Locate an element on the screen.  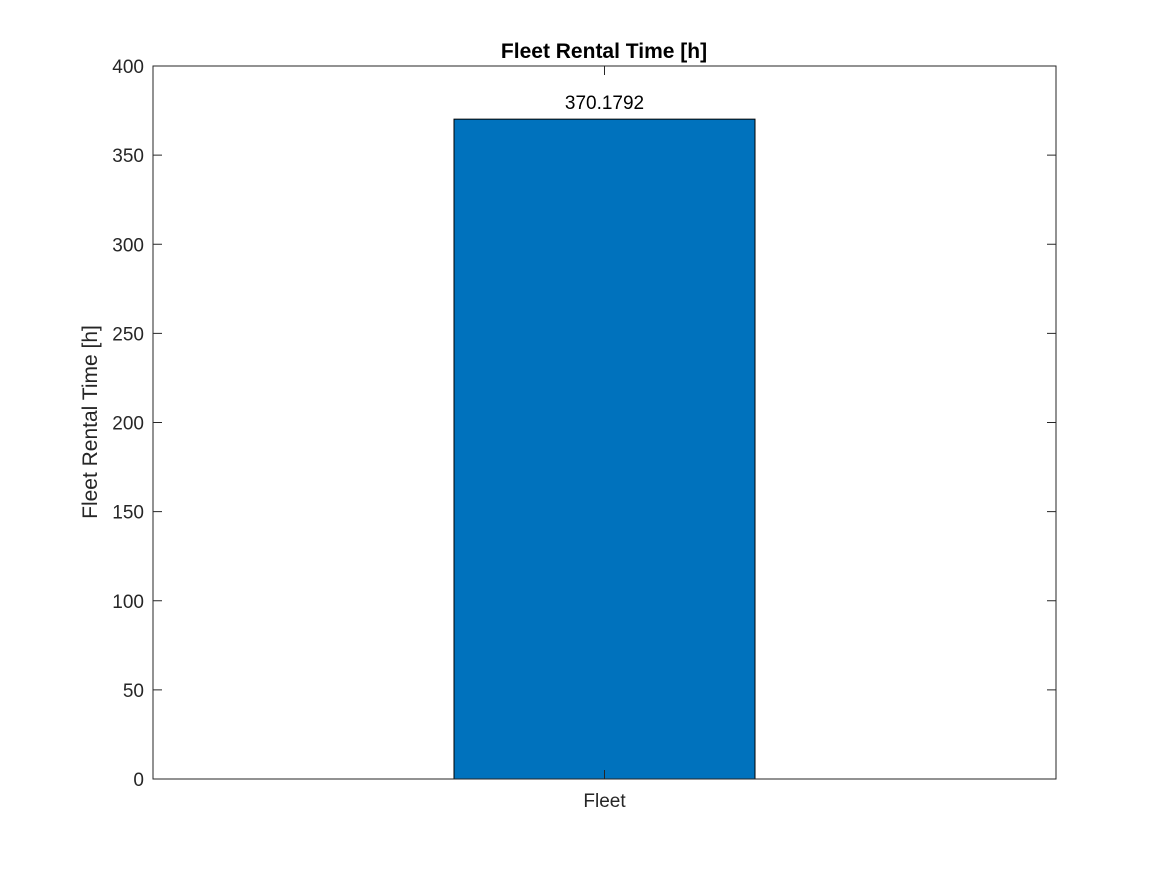
chart-title: Fleet Rental Time [h] is located at coordinates (604, 51).